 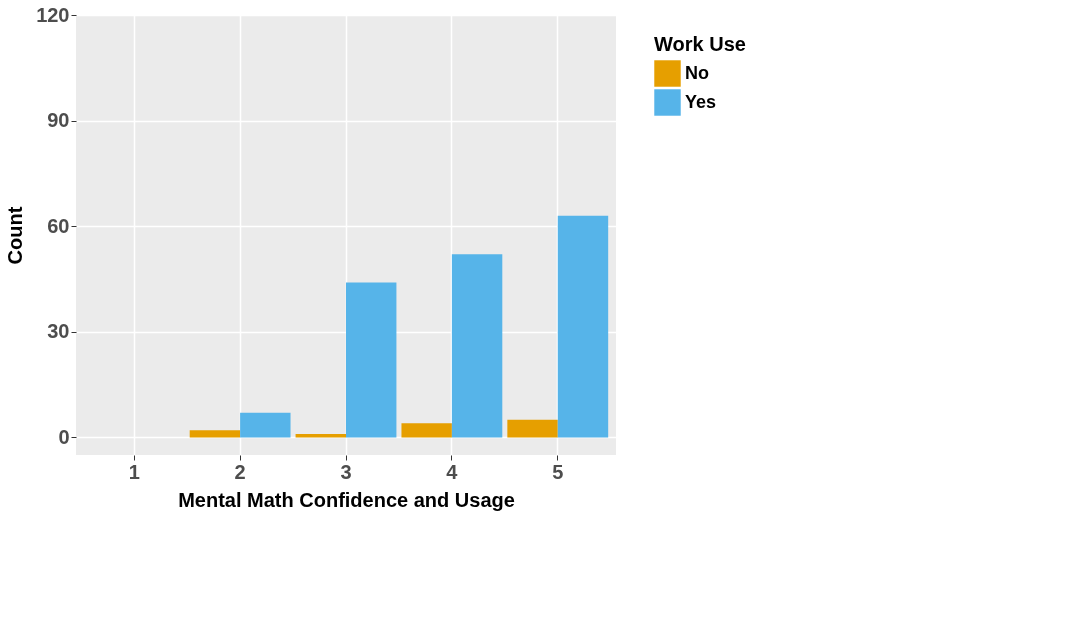 What do you see at coordinates (64, 436) in the screenshot?
I see `y-tick-label: 0` at bounding box center [64, 436].